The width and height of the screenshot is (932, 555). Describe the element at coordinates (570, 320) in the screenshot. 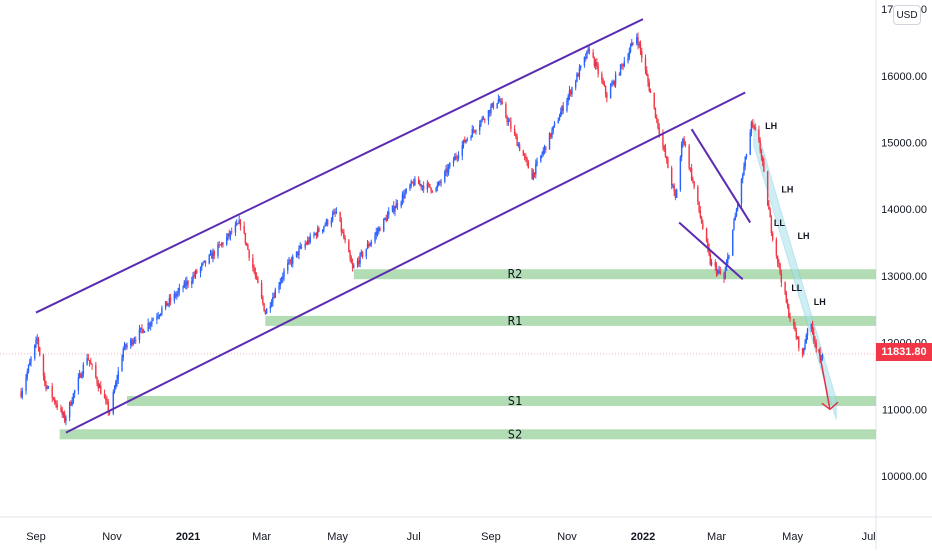

I see `zone-r1` at that location.